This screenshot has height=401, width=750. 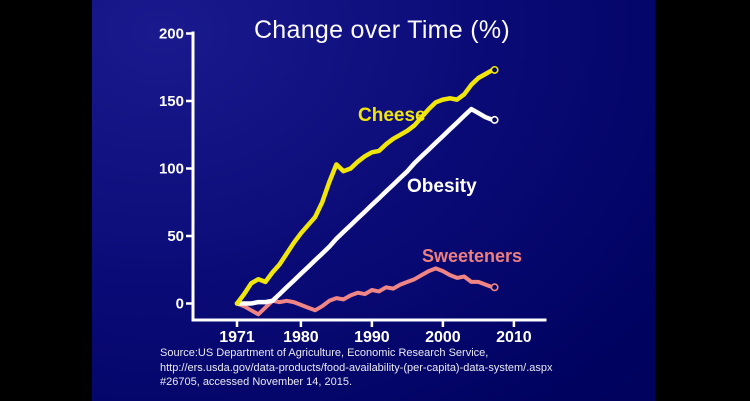 I want to click on source-line-3: #26705, accessed November 14, 2015., so click(x=256, y=382).